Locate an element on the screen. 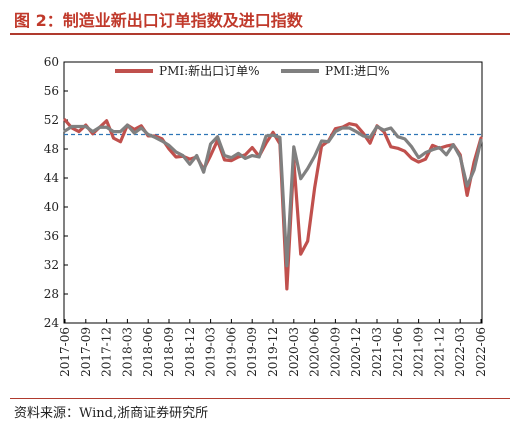  x-tick-label: 2022-06 is located at coordinates (481, 352).